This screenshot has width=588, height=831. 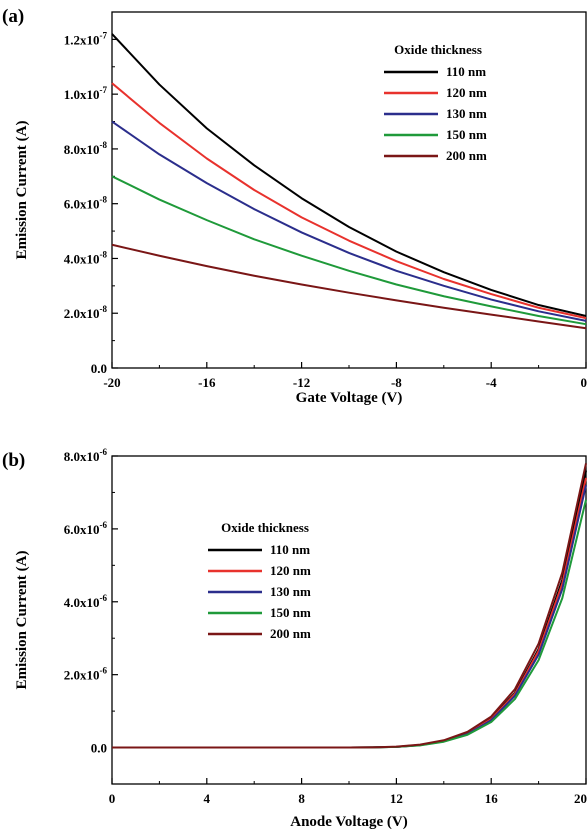 What do you see at coordinates (13, 16) in the screenshot?
I see `panel-label: (a)` at bounding box center [13, 16].